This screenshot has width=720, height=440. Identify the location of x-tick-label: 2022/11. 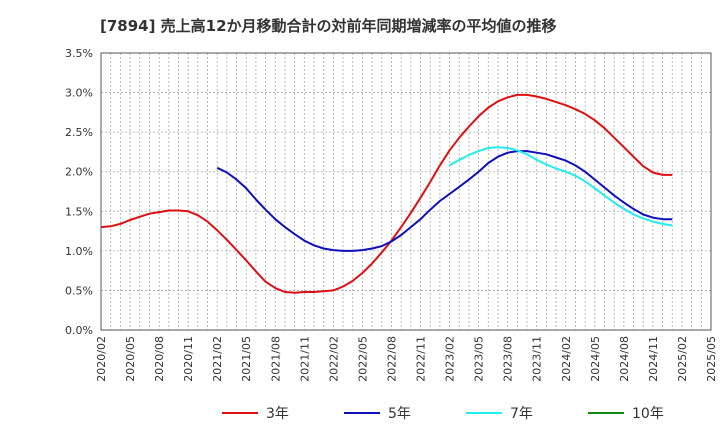
(421, 359).